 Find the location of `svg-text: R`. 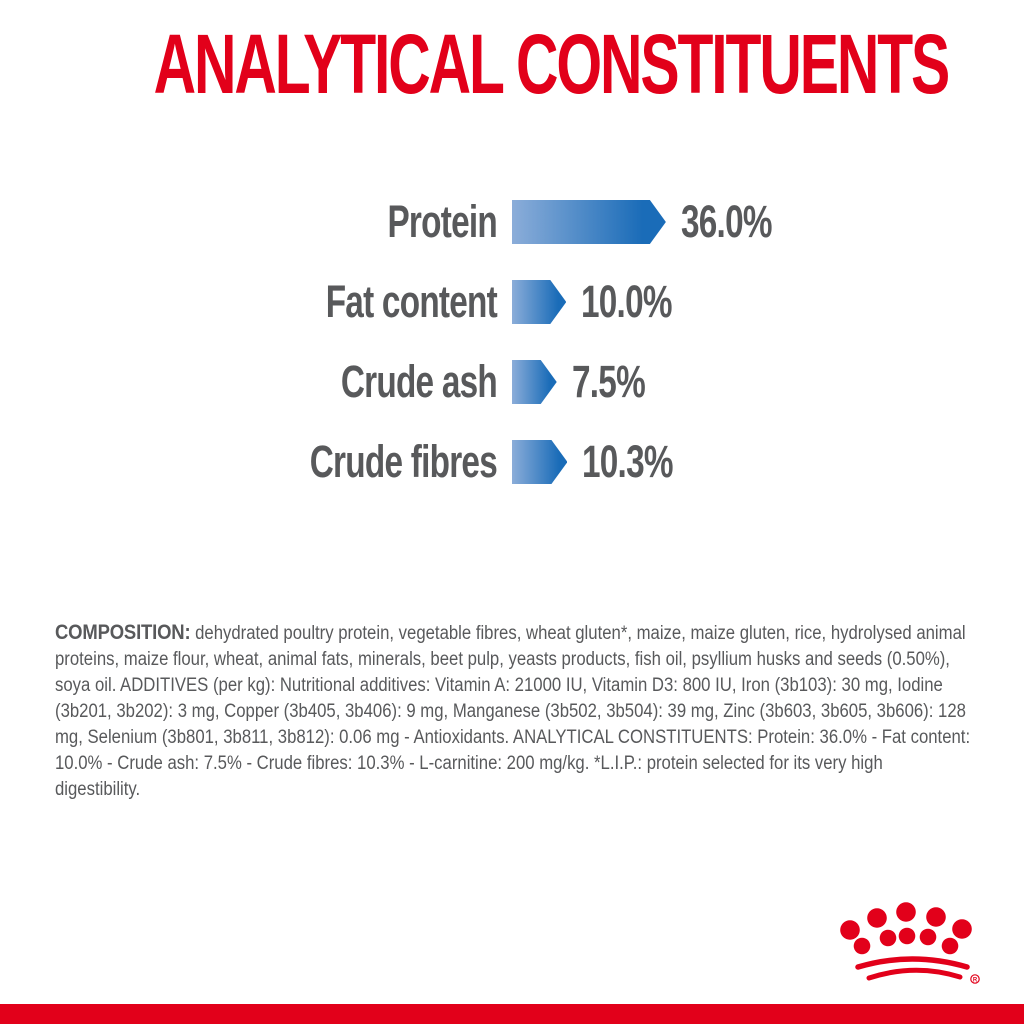

svg-text: R is located at coordinates (975, 981).